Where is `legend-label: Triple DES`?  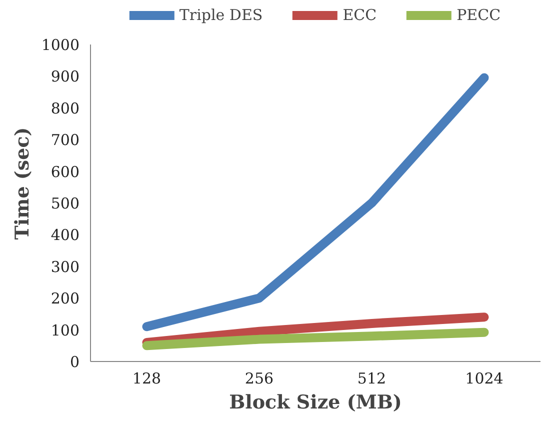
legend-label: Triple DES is located at coordinates (221, 15).